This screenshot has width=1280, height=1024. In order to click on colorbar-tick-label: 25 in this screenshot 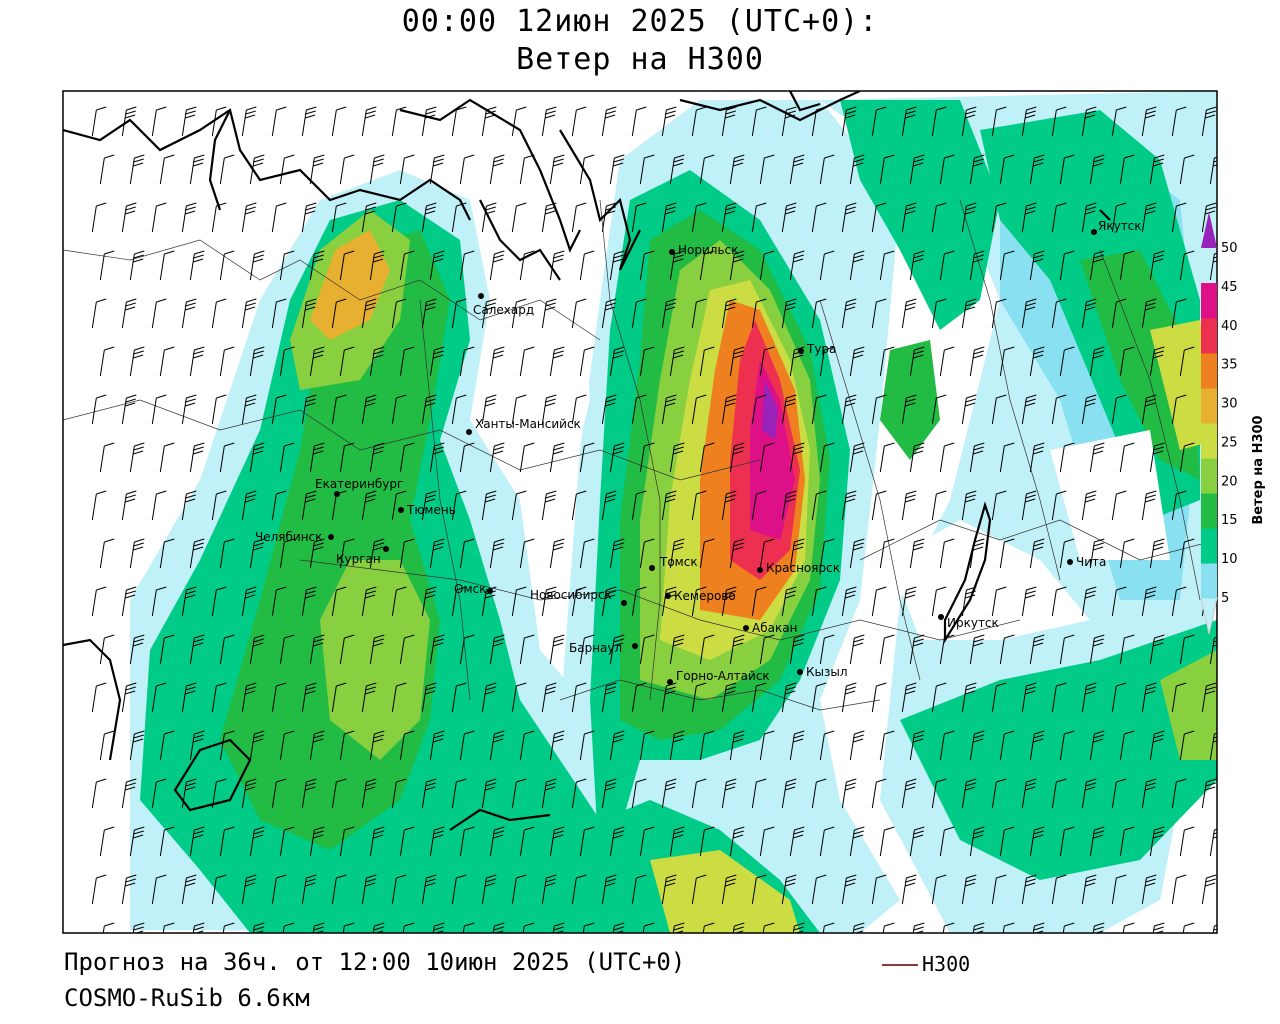, I will do `click(1229, 442)`.